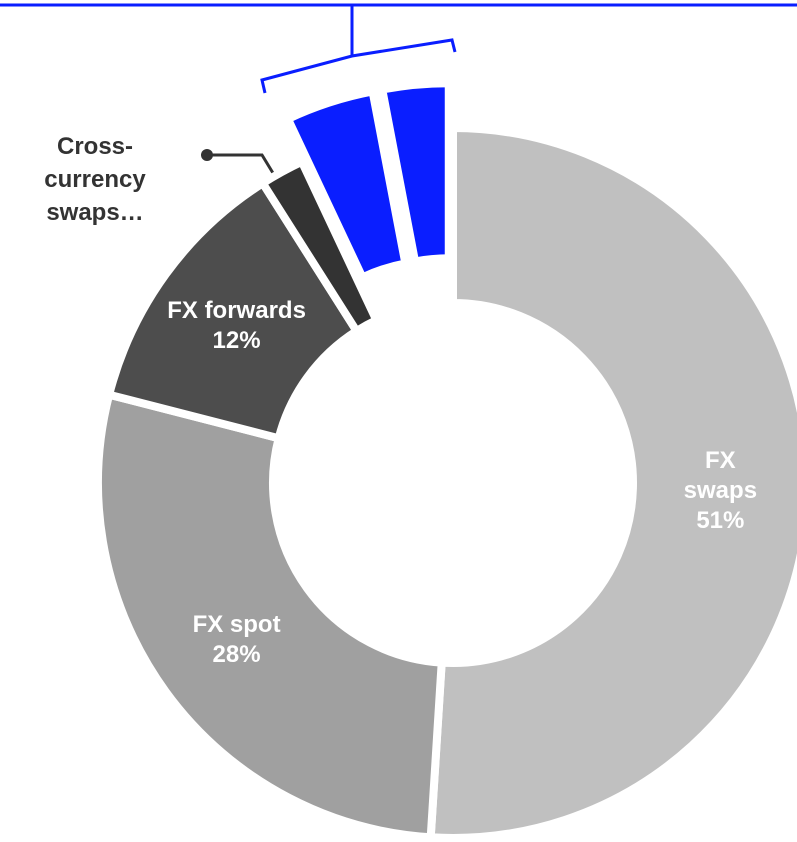  I want to click on slice-label: FX swaps 51%, so click(720, 491).